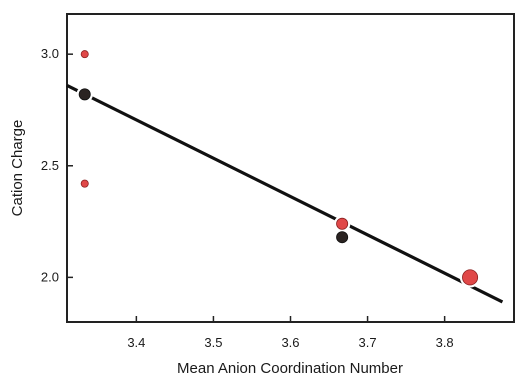 This screenshot has width=516, height=377. What do you see at coordinates (445, 342) in the screenshot?
I see `x-tick-label: 3.8` at bounding box center [445, 342].